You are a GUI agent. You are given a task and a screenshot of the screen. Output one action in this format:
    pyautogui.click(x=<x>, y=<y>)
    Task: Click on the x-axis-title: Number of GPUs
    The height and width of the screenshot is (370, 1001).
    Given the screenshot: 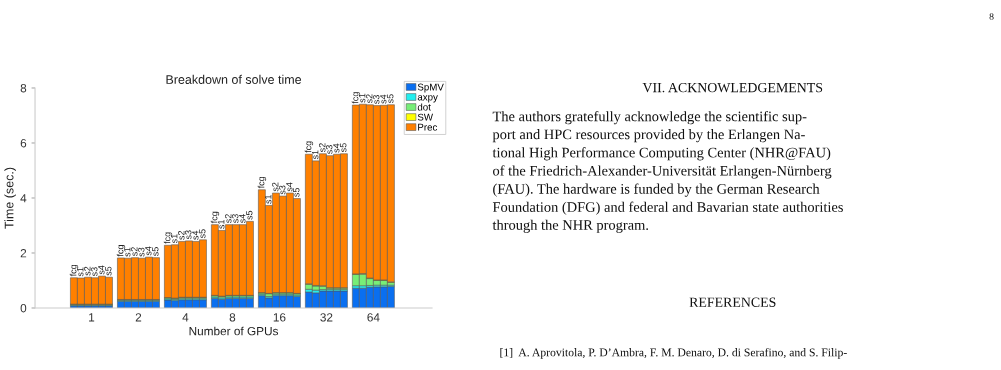 What is the action you would take?
    pyautogui.click(x=234, y=331)
    